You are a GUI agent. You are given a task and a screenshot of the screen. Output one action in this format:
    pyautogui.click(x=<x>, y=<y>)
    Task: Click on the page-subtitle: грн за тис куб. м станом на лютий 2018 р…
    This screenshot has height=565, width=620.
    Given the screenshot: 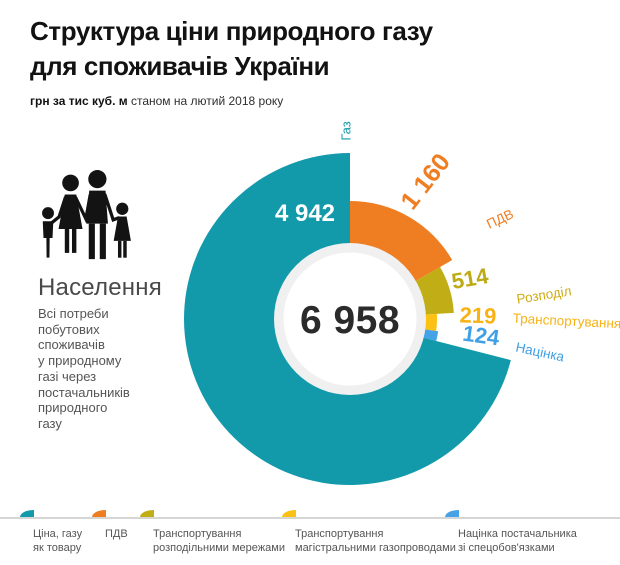 What is the action you would take?
    pyautogui.click(x=156, y=101)
    